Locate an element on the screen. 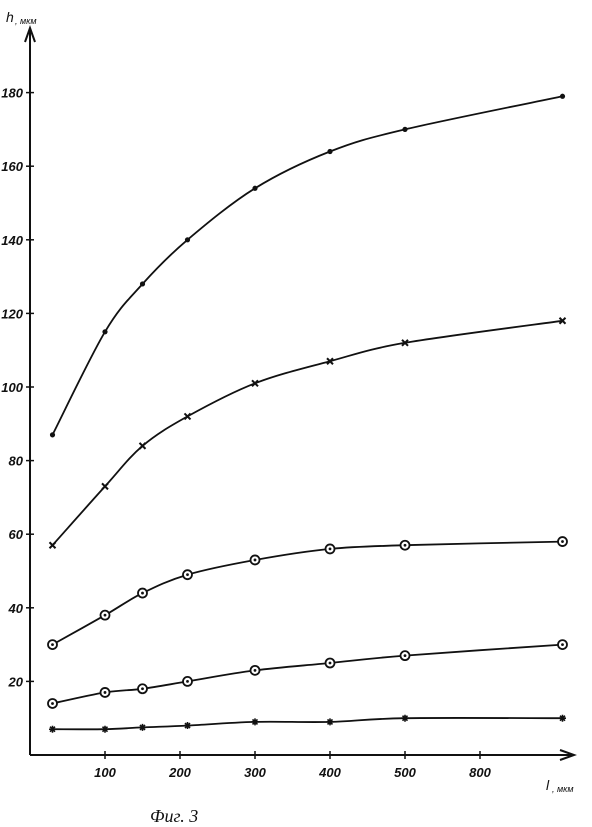  y-tick-label: 140 is located at coordinates (12, 240).